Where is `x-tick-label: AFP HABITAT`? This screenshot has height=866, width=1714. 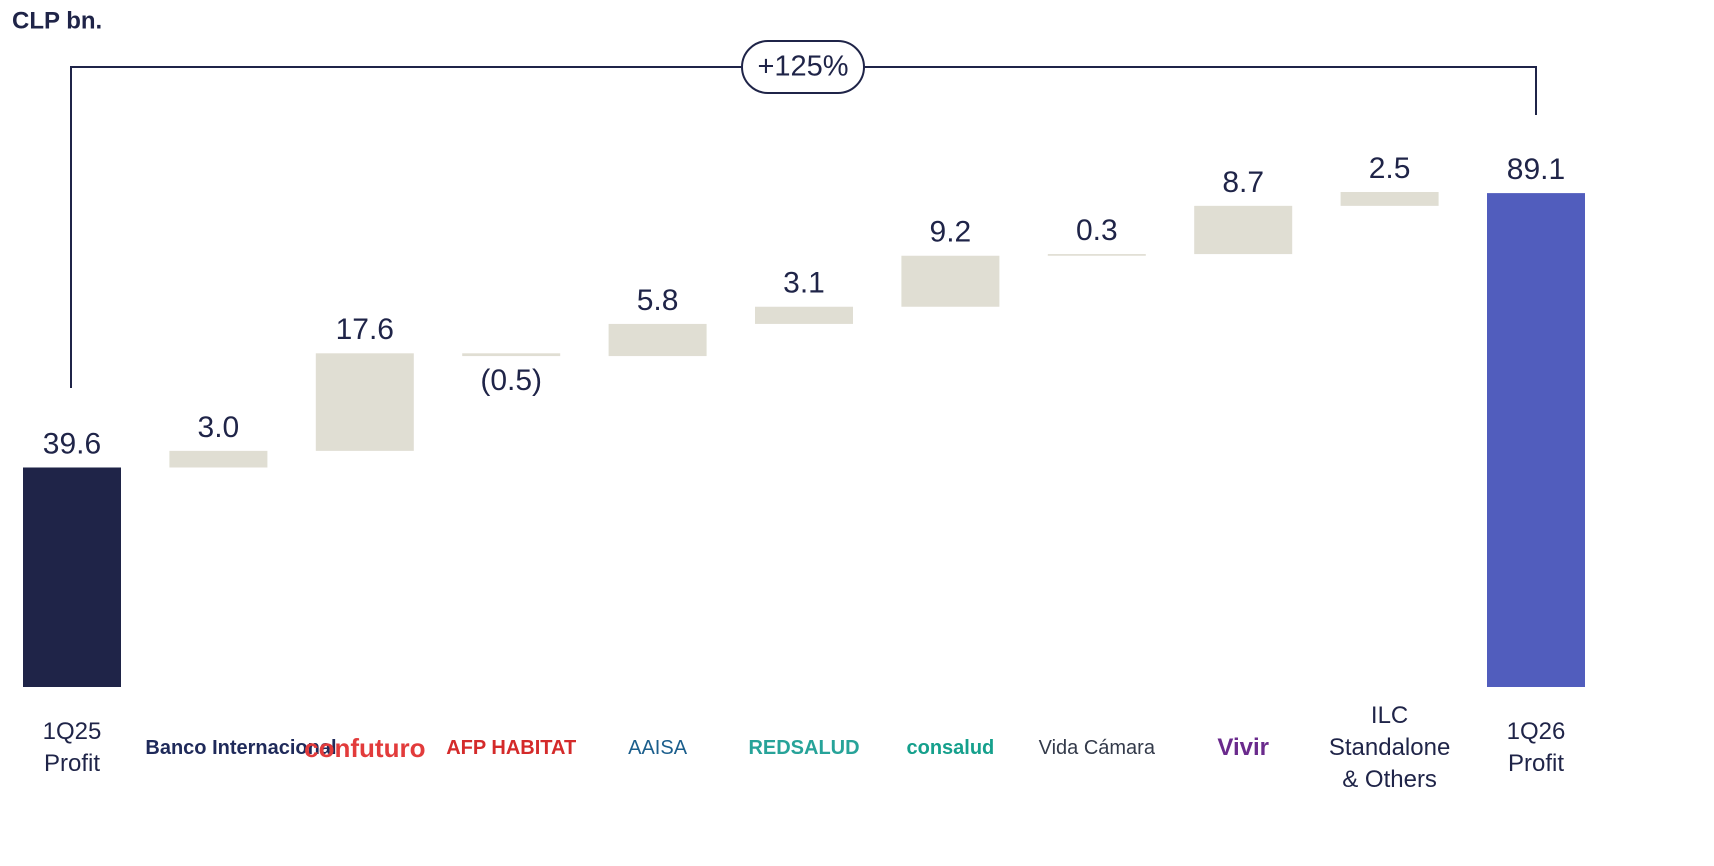 x-tick-label: AFP HABITAT is located at coordinates (511, 748).